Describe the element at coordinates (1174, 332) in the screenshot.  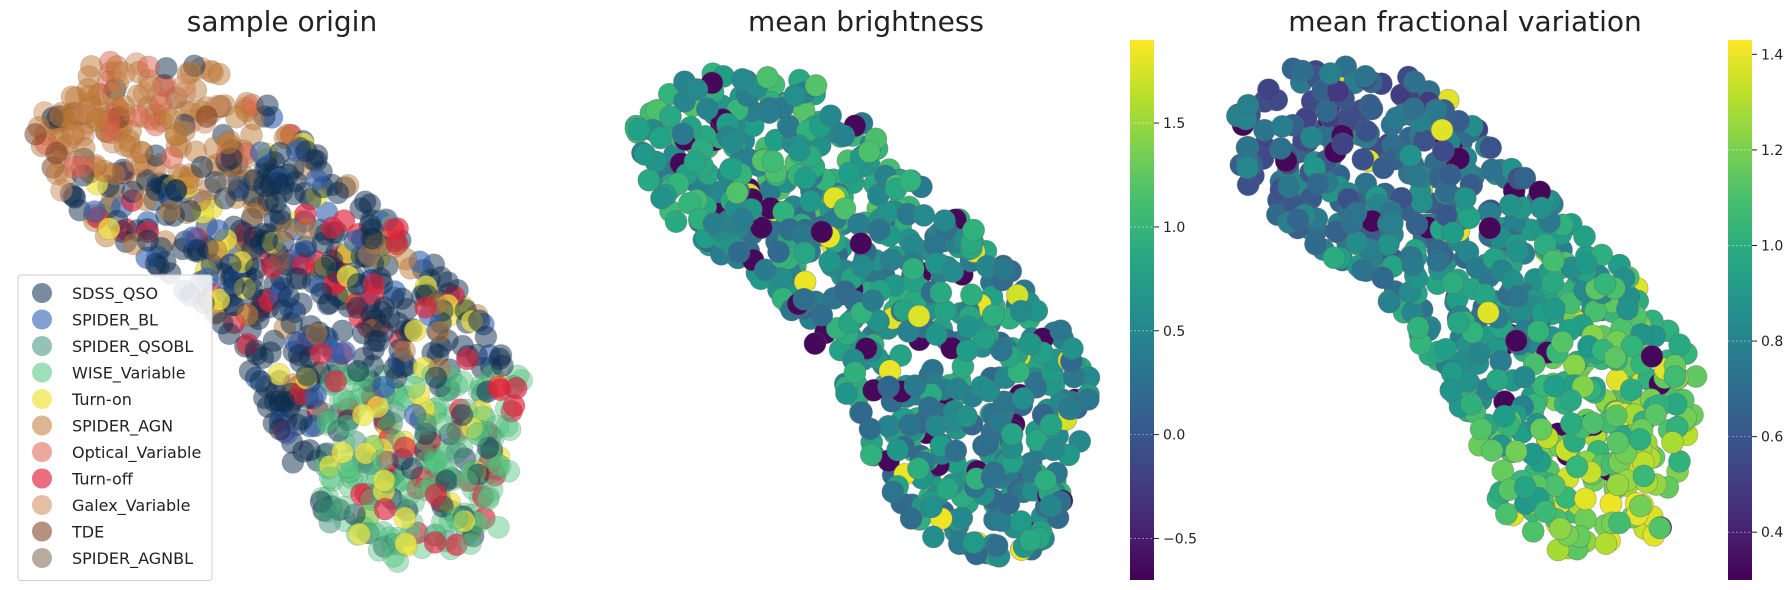
I see `colorbar-tick-label: 0.5` at that location.